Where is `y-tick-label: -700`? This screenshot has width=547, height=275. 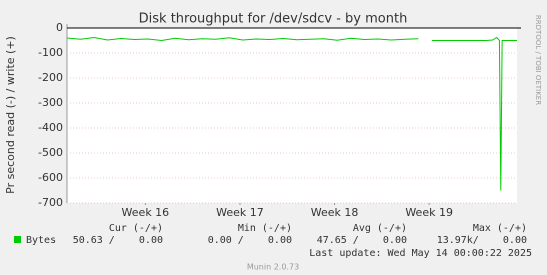 y-tick-label: -700 is located at coordinates (50, 202).